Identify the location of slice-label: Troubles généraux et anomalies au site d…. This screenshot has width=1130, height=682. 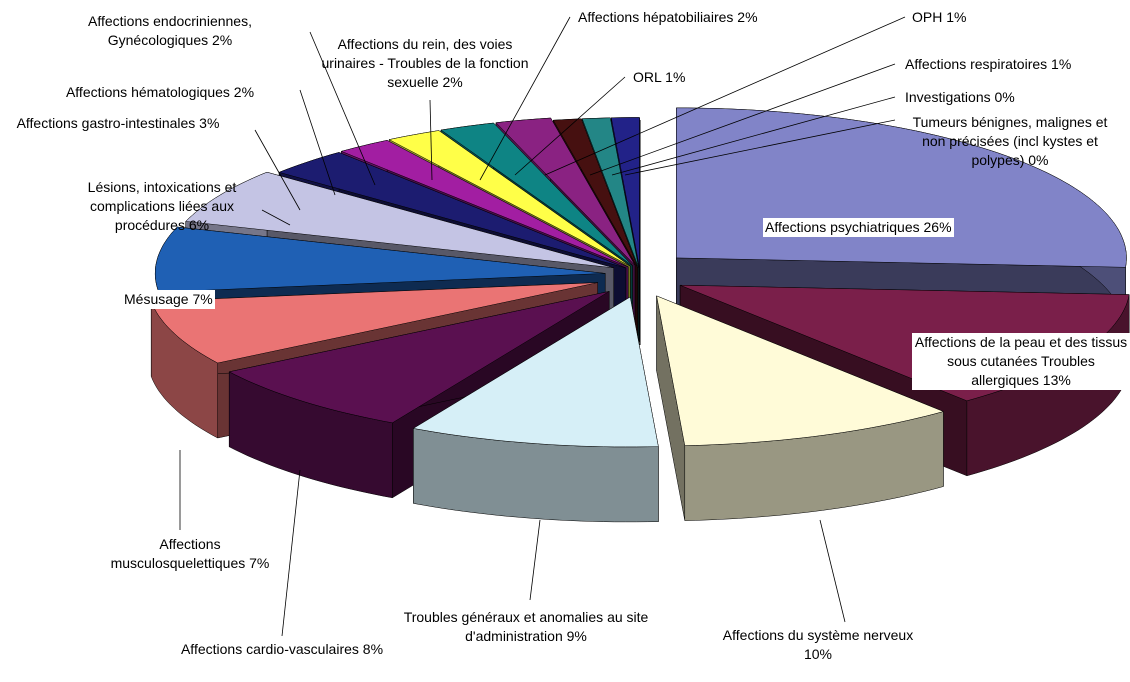
(526, 626).